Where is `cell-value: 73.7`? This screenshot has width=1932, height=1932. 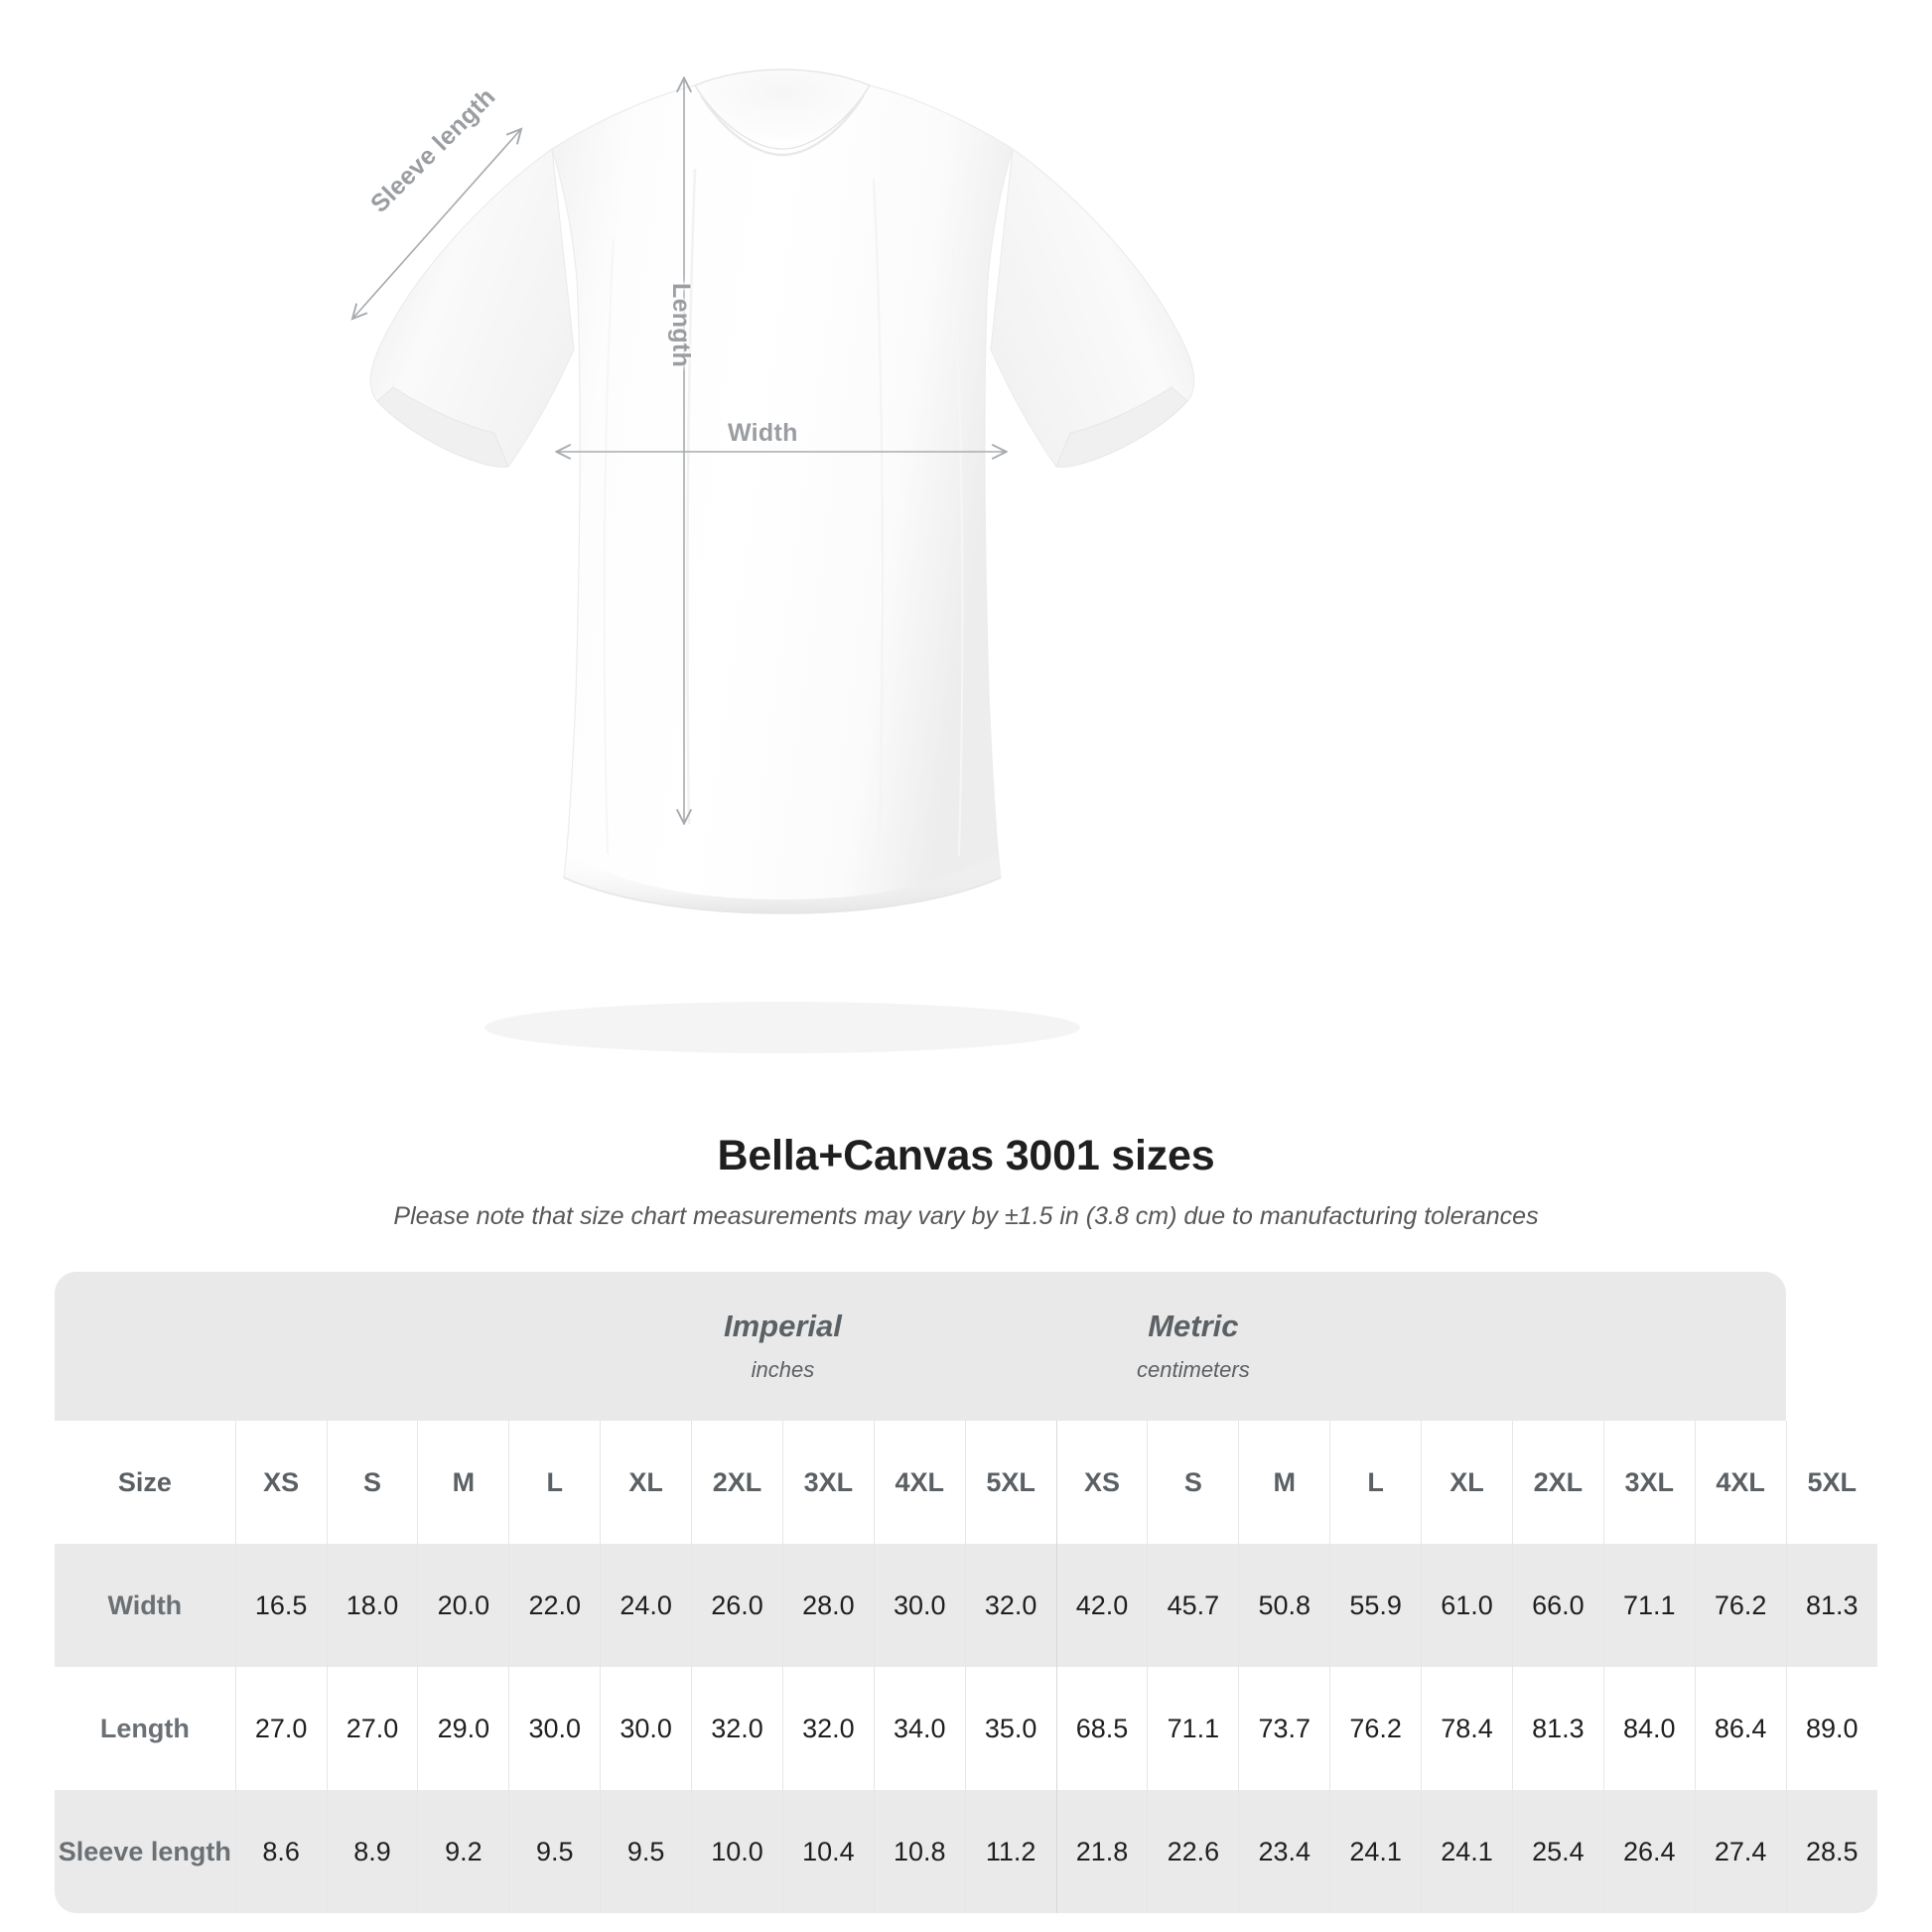 cell-value: 73.7 is located at coordinates (1284, 1728).